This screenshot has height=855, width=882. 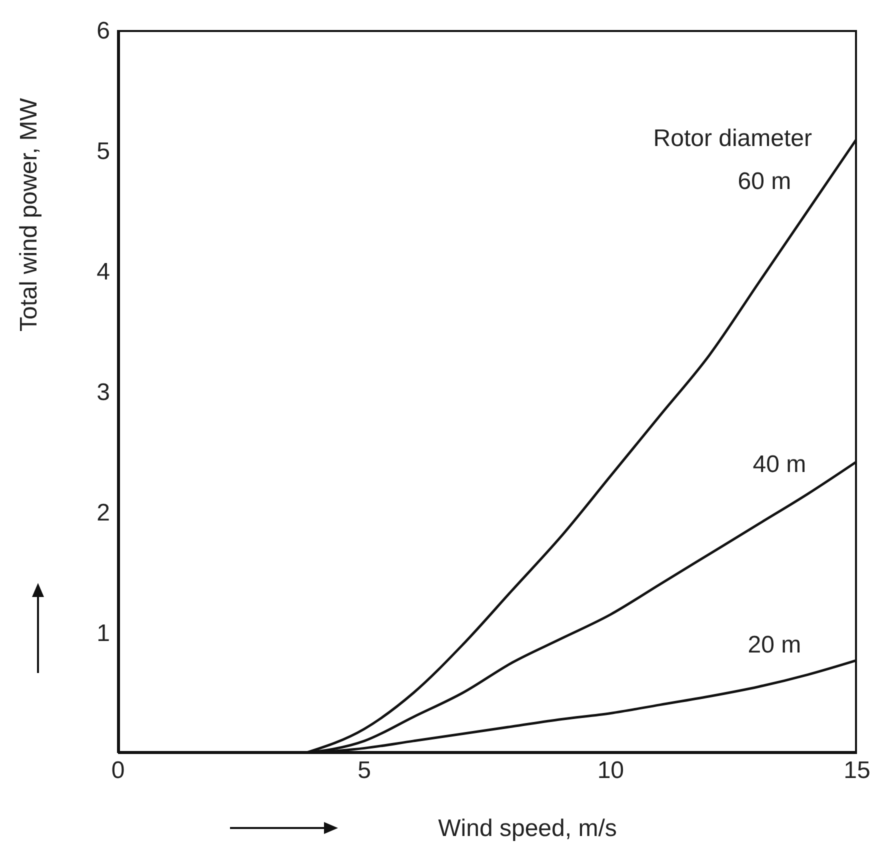 What do you see at coordinates (103, 513) in the screenshot?
I see `y-tick-label: 2` at bounding box center [103, 513].